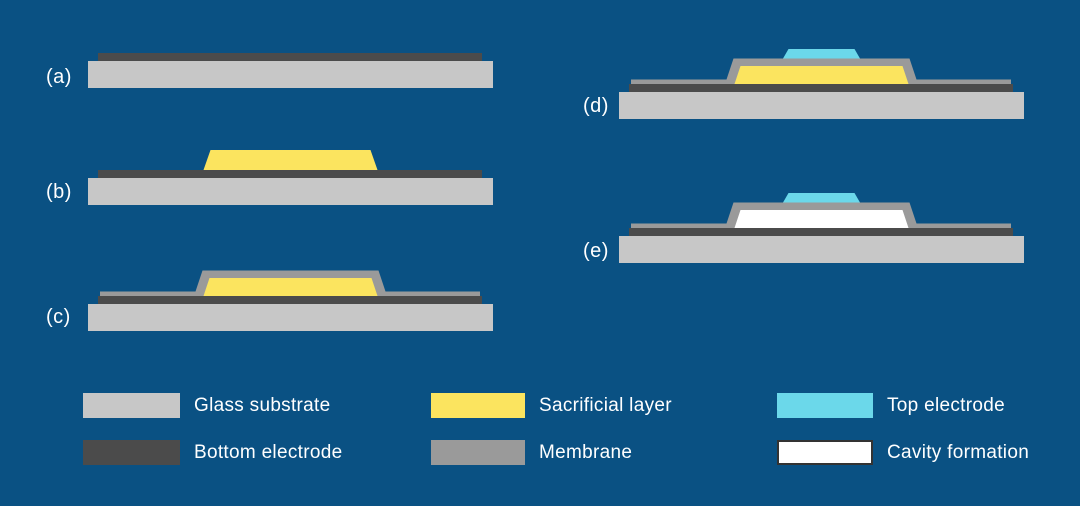  I want to click on step-b-diagram, so click(290, 177).